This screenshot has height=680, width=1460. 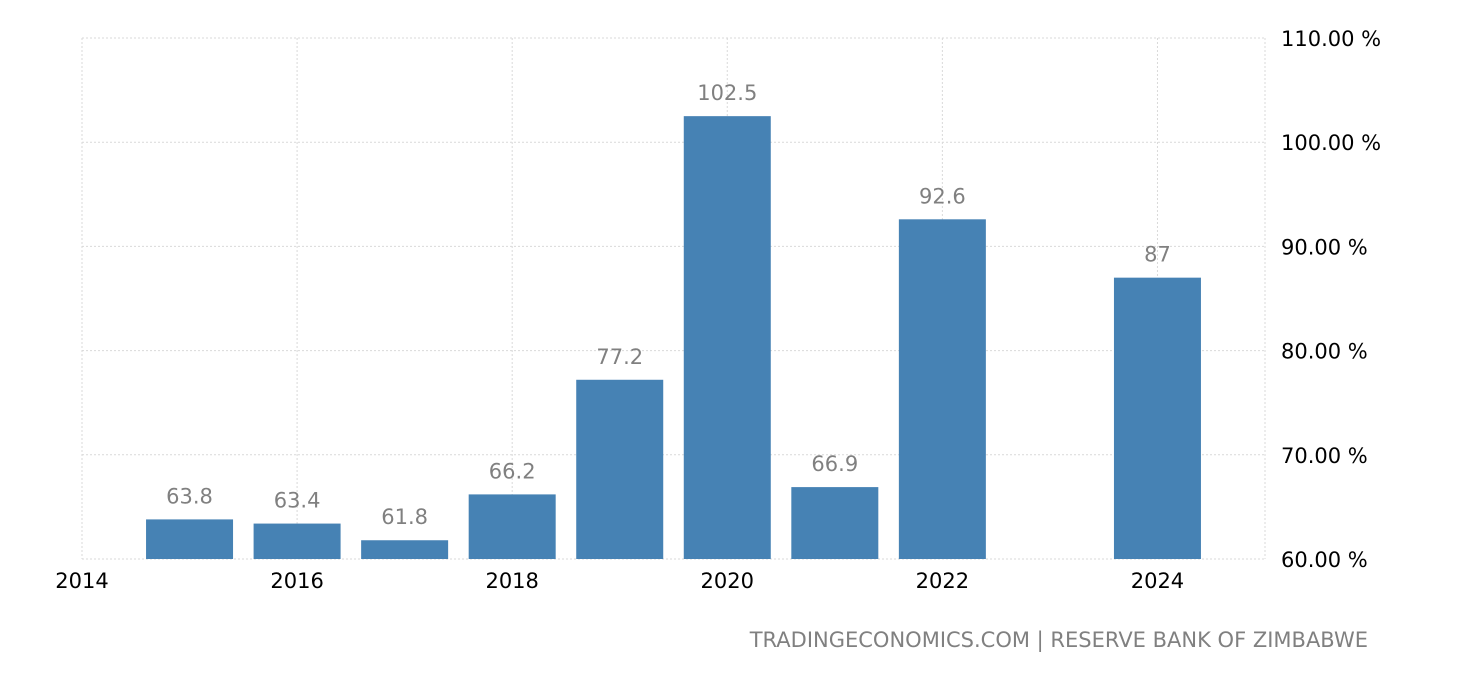 I want to click on y-tick-label: 80.00 %, so click(x=1324, y=352).